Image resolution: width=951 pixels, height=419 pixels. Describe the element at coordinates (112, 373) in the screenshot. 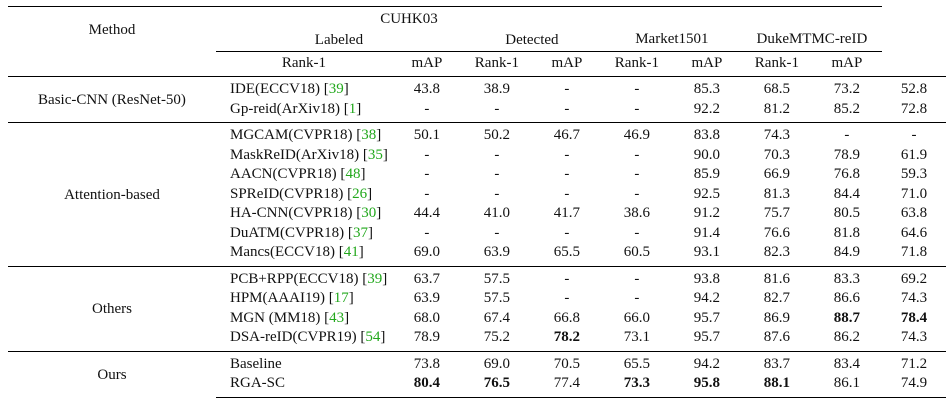

I see `group-label: Ours` at that location.